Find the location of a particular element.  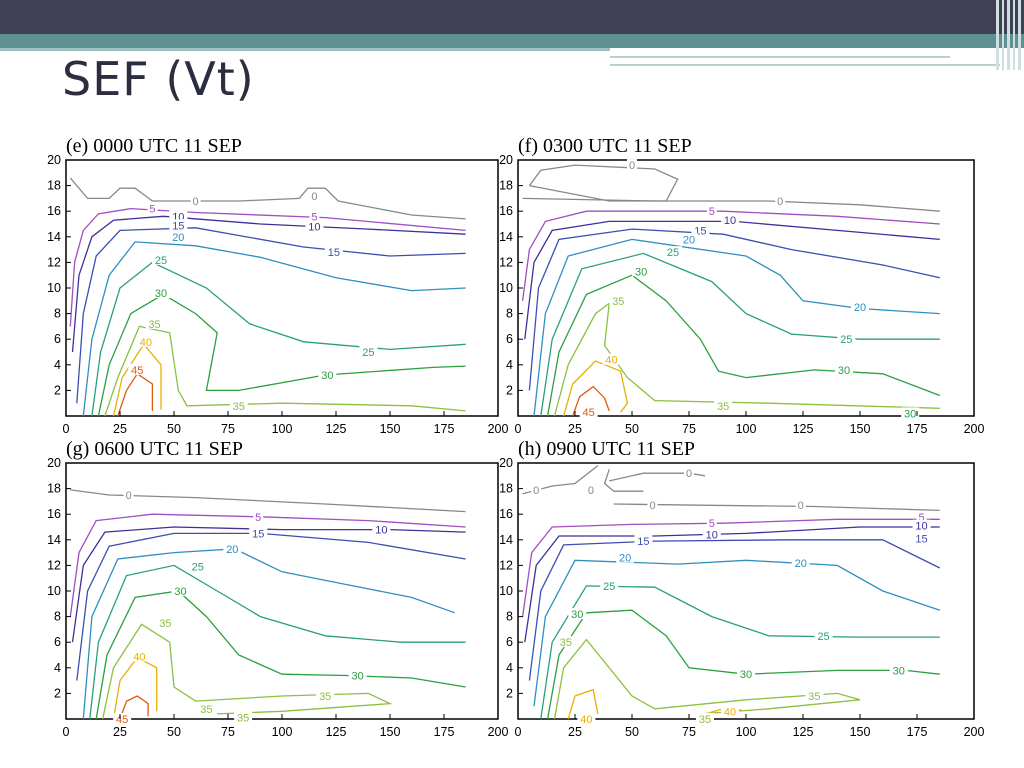

contour-label: 15 is located at coordinates (178, 226).